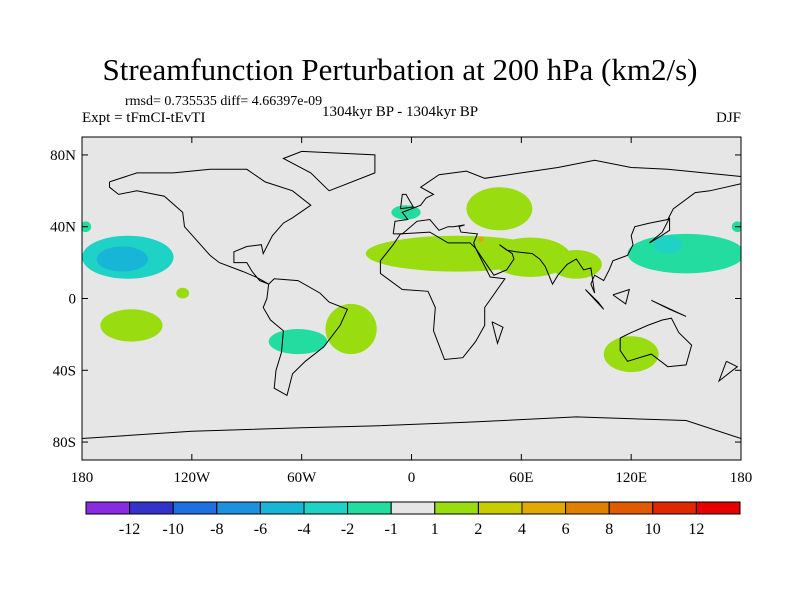  Describe the element at coordinates (73, 300) in the screenshot. I see `y-tick-label: 0` at that location.